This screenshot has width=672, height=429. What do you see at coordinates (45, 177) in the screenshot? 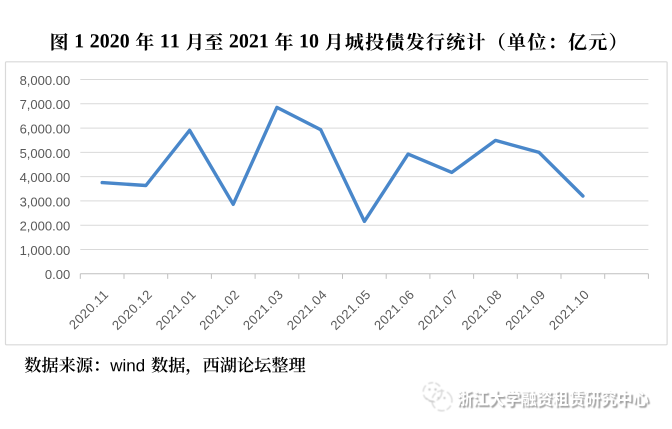
I see `svg-text: 4,000.00` at bounding box center [45, 177].